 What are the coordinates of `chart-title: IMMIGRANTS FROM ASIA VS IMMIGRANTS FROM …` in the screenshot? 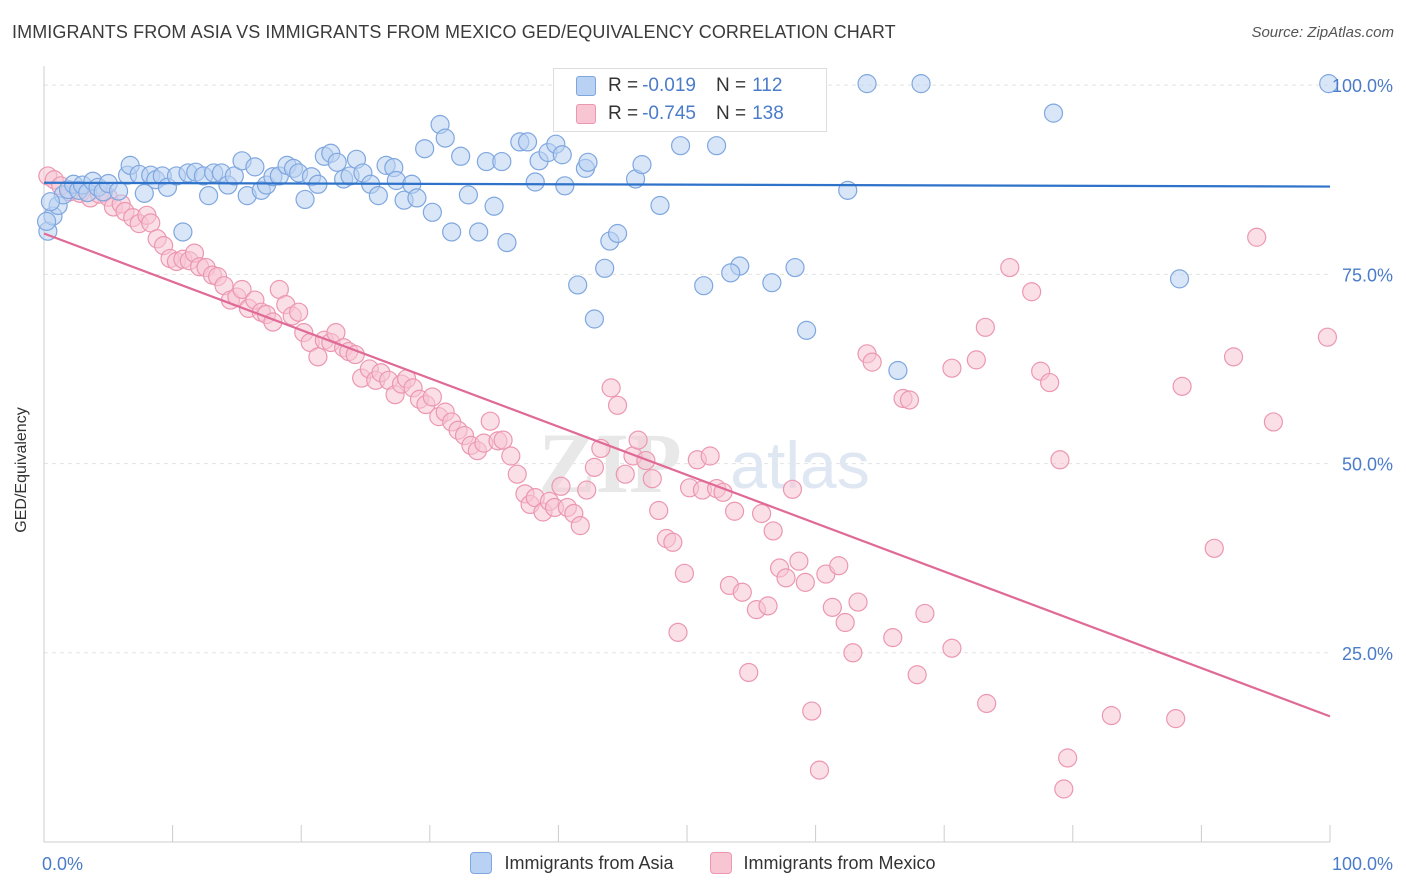 It's located at (454, 32).